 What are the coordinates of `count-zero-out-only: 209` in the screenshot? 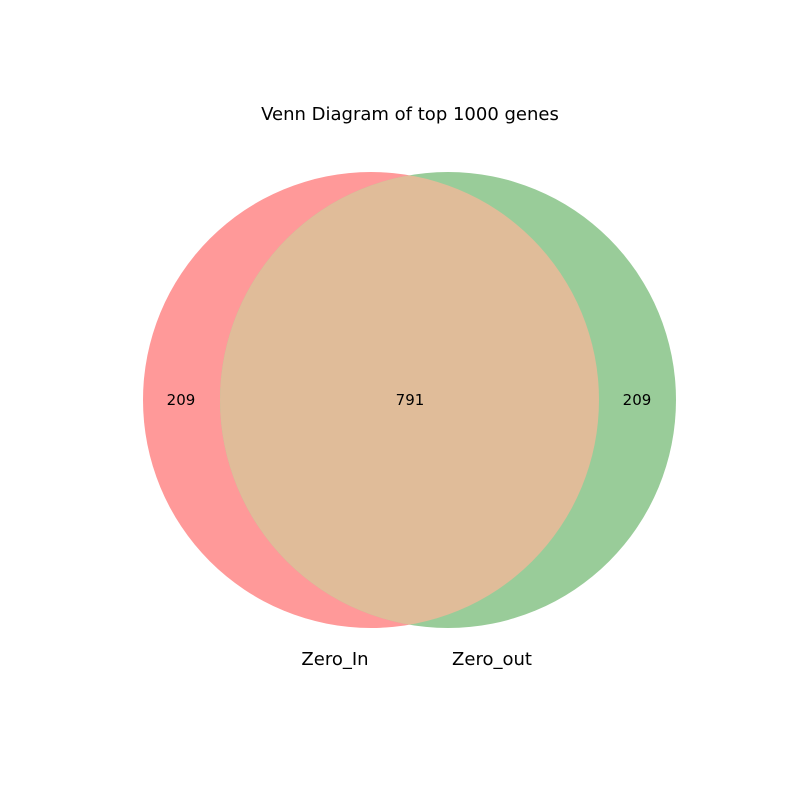 It's located at (637, 400).